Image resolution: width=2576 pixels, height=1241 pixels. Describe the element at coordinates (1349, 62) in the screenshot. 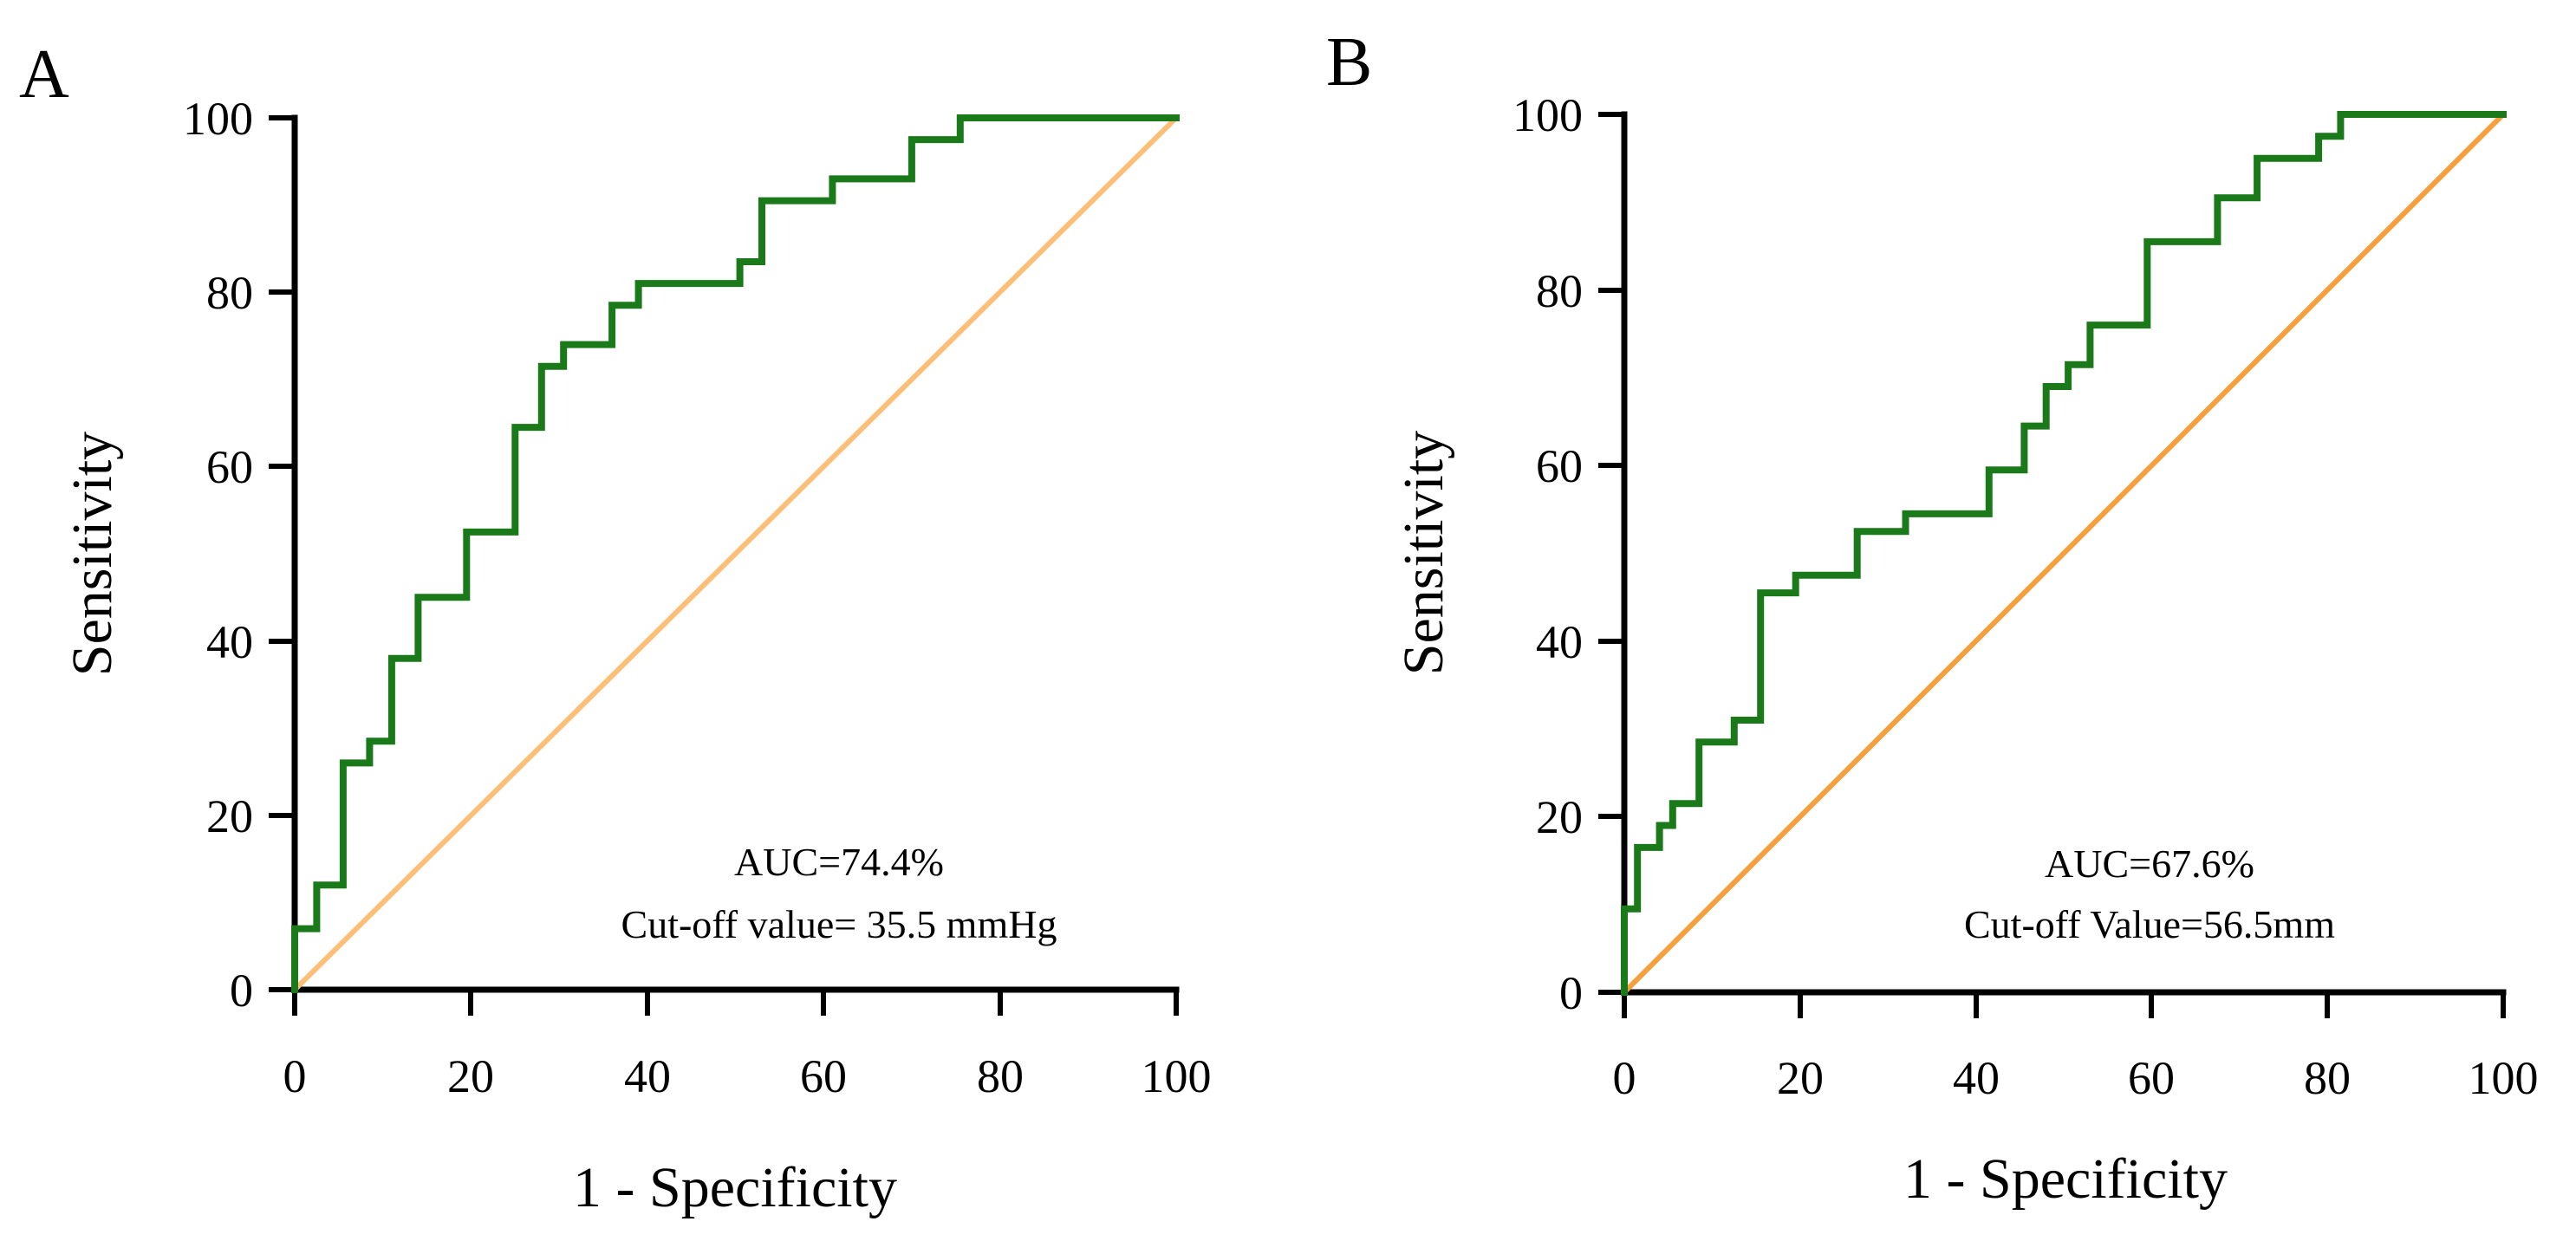

I see `panel-b-letter: B` at that location.